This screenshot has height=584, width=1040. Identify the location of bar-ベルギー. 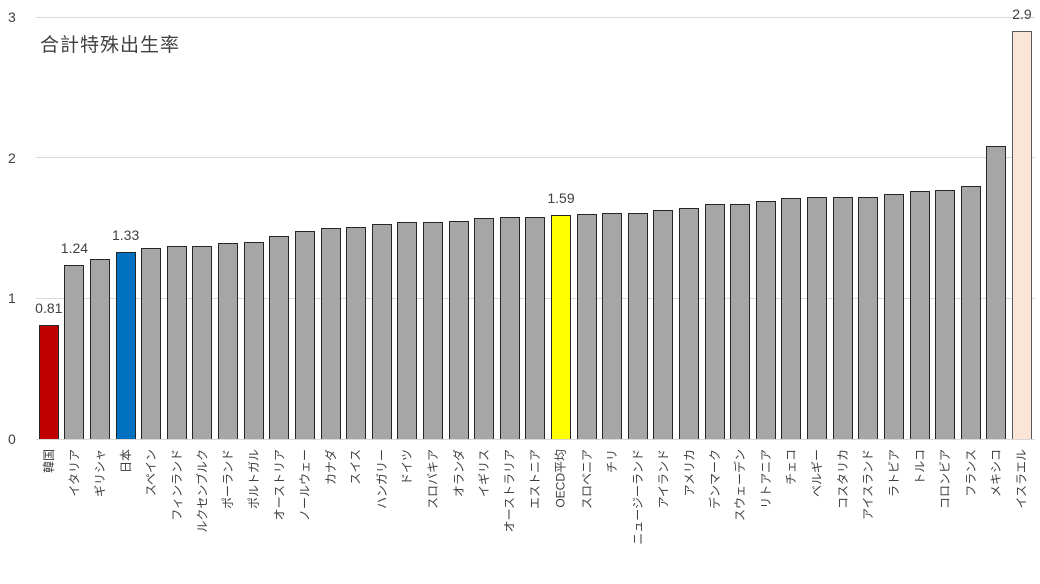
(817, 318).